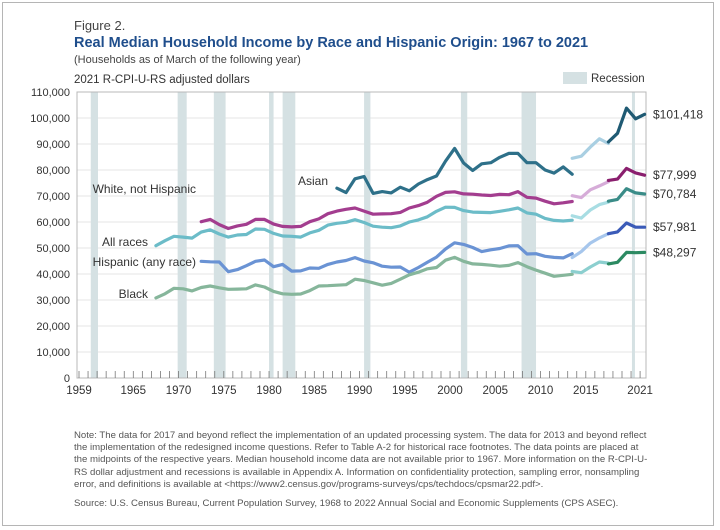 This screenshot has width=720, height=530. I want to click on y-axis-label: 2021 R-CPI-U-RS adjusted dollars, so click(162, 80).